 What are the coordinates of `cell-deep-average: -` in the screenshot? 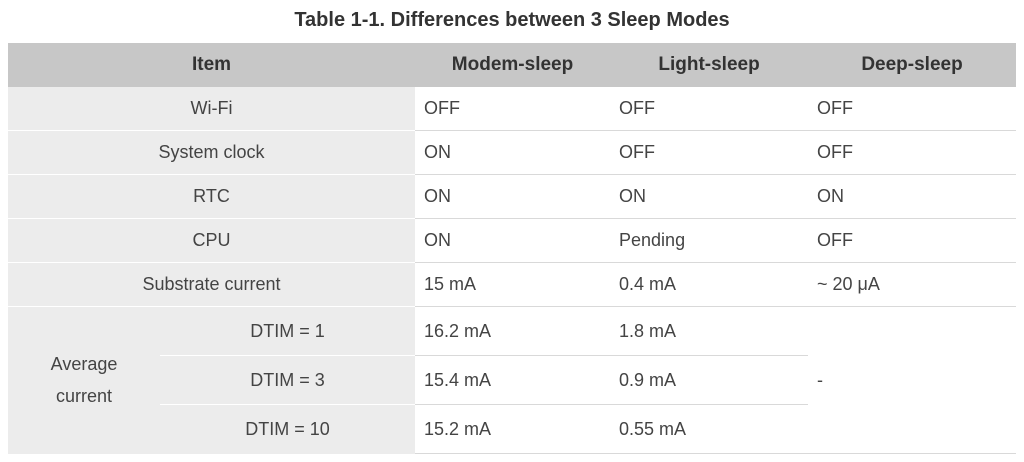 It's located at (912, 380).